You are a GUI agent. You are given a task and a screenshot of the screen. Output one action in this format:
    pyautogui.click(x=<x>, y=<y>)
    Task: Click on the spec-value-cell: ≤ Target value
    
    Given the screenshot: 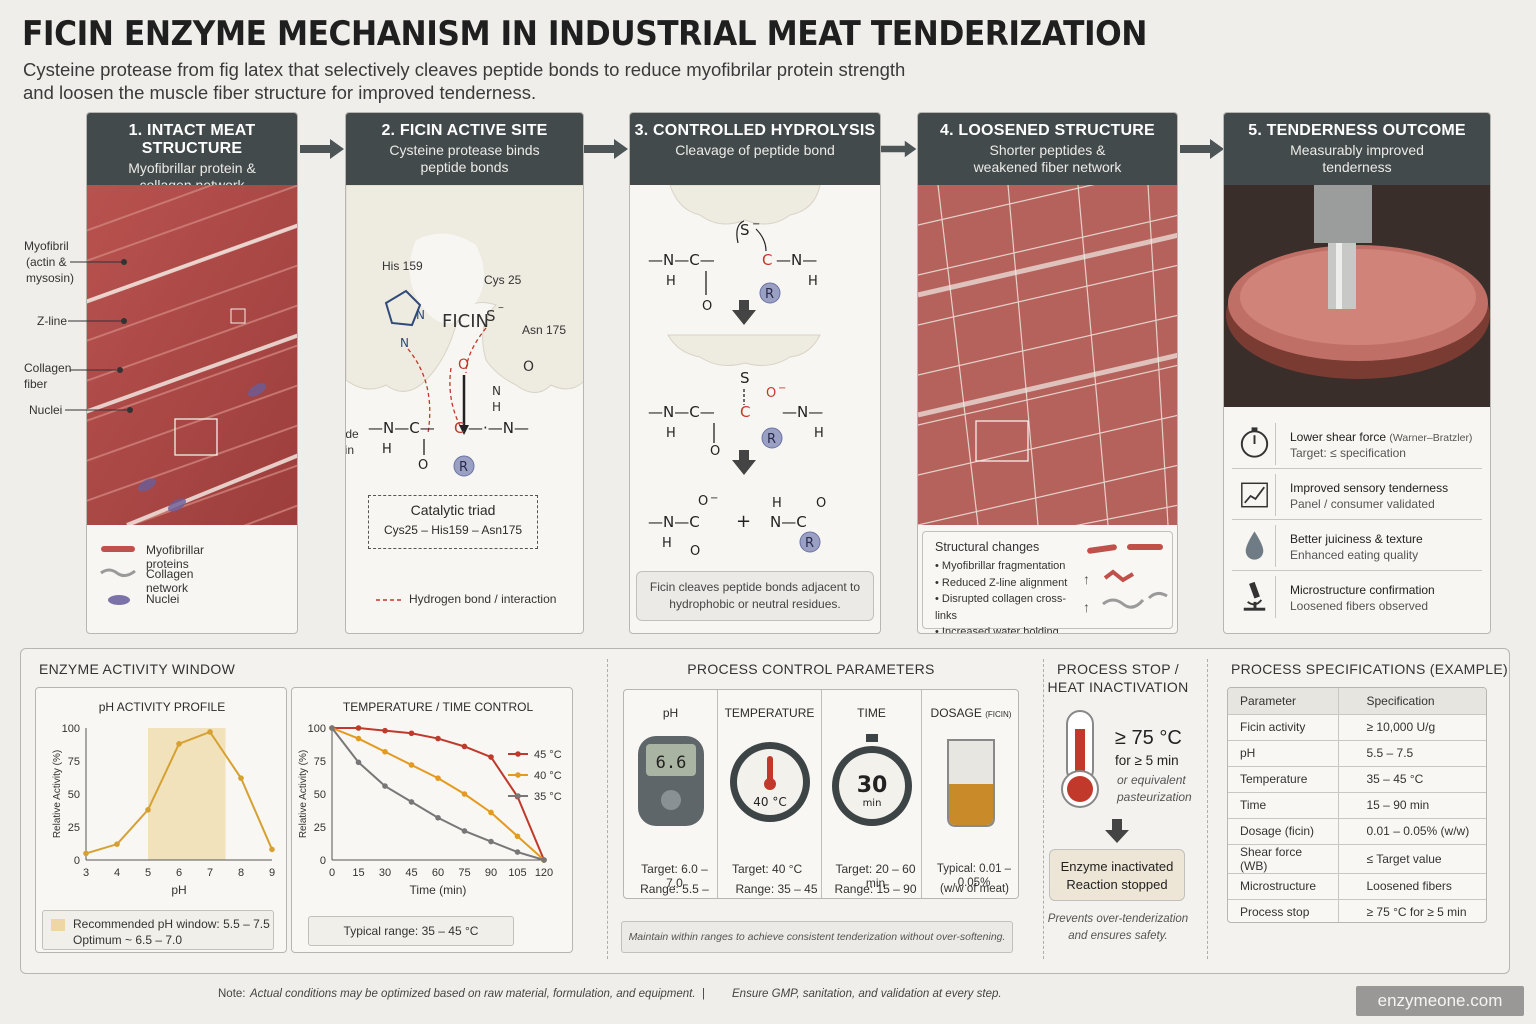 What is the action you would take?
    pyautogui.click(x=1412, y=859)
    